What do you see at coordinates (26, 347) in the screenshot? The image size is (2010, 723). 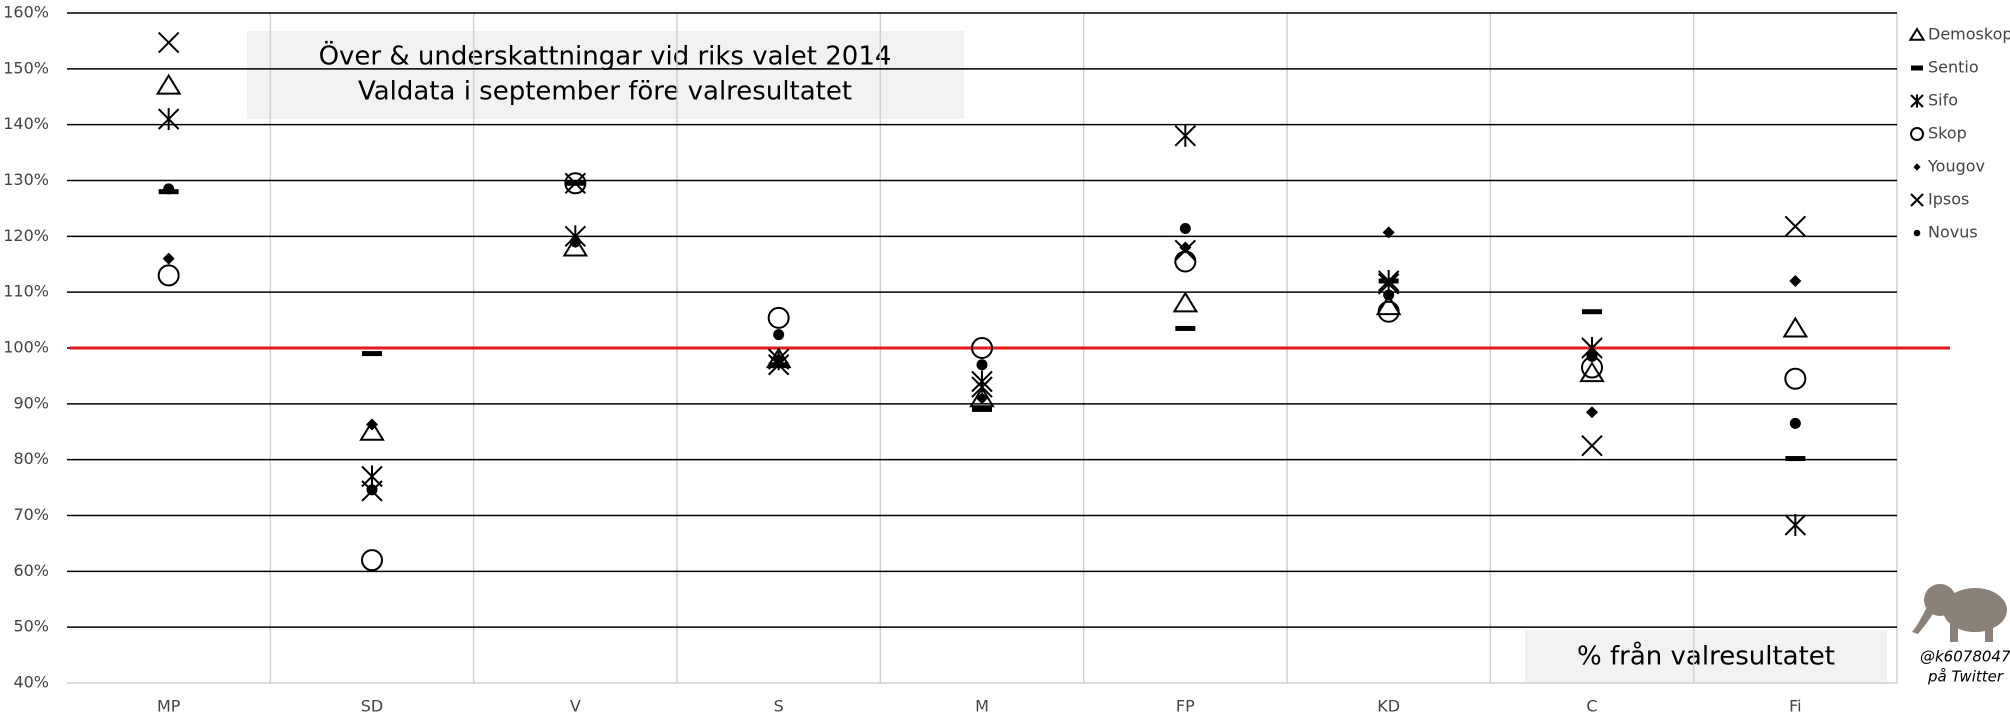 I see `y-tick-label: 100%` at bounding box center [26, 347].